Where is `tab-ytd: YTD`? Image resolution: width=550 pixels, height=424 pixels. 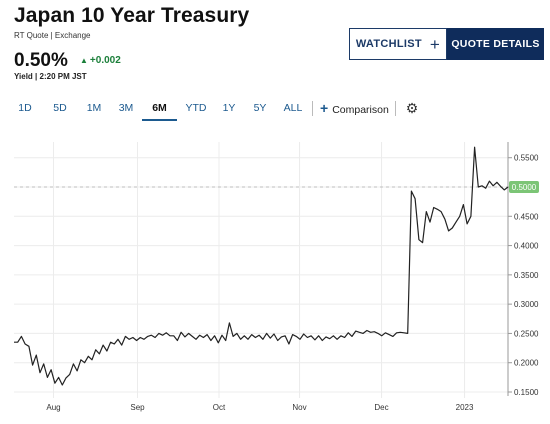
tab-ytd: YTD is located at coordinates (196, 108).